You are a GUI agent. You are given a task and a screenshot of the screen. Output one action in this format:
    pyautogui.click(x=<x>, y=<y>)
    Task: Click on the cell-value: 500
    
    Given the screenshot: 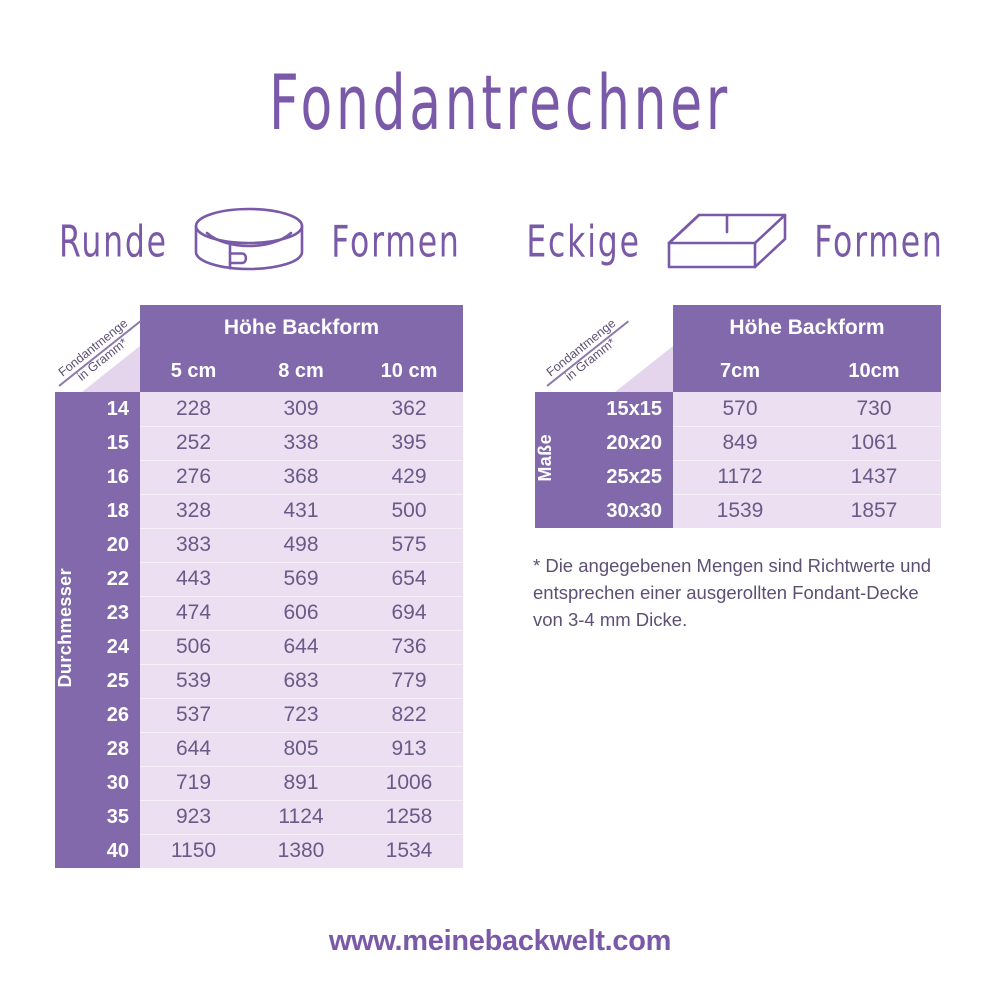 What is the action you would take?
    pyautogui.click(x=409, y=510)
    